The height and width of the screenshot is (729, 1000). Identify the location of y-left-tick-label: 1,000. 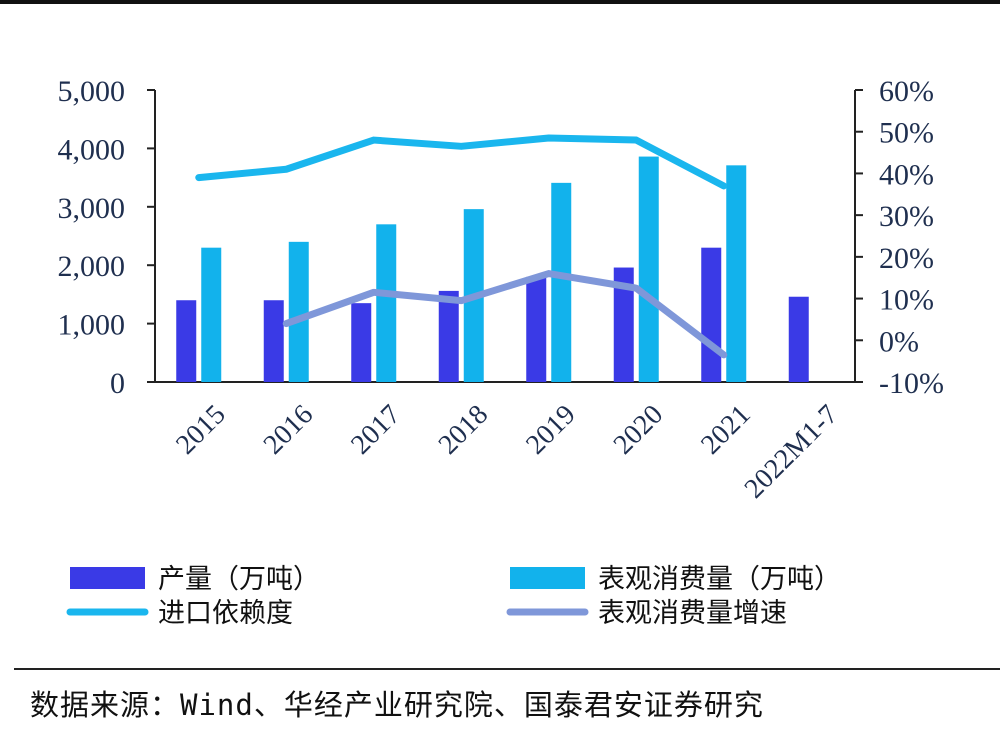
(92, 325).